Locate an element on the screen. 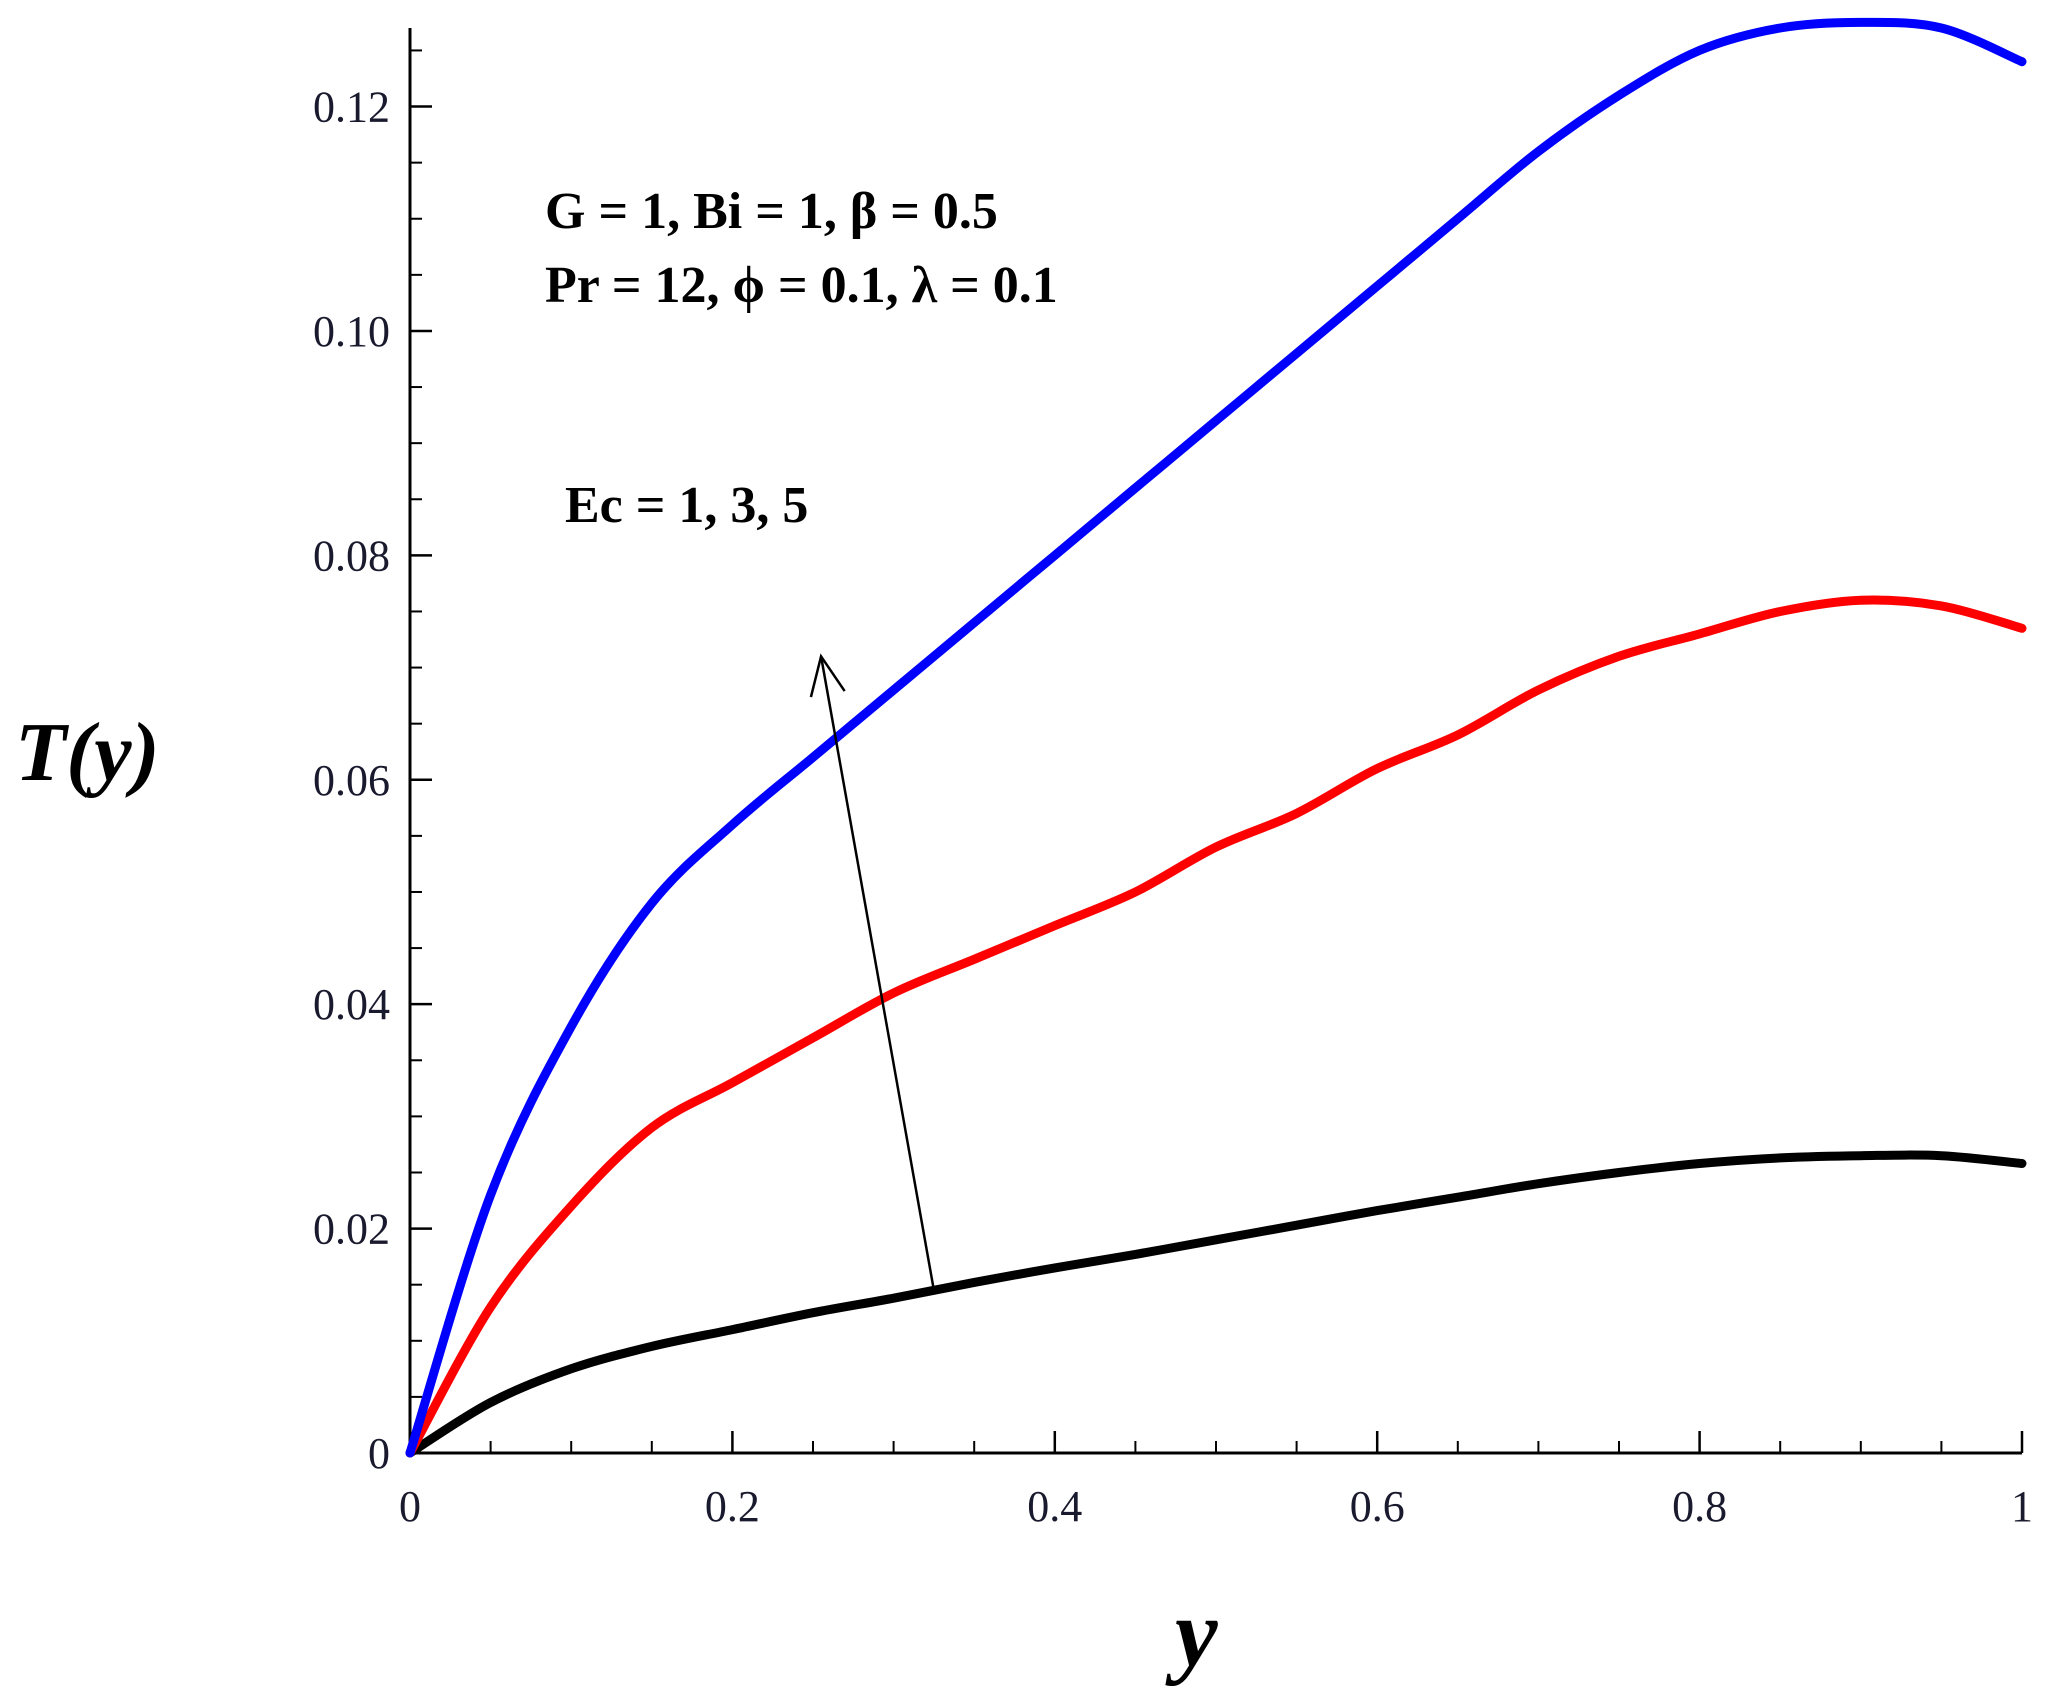  ec-increase-arrow is located at coordinates (872, 972).